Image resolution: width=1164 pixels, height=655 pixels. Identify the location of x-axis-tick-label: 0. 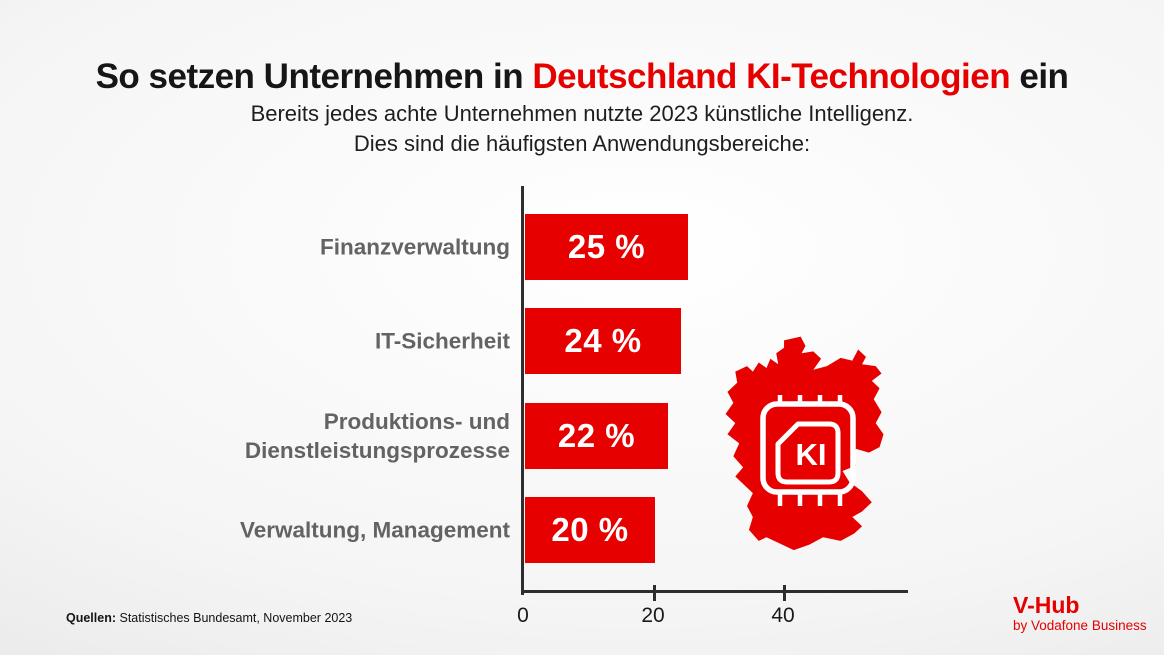
(523, 615).